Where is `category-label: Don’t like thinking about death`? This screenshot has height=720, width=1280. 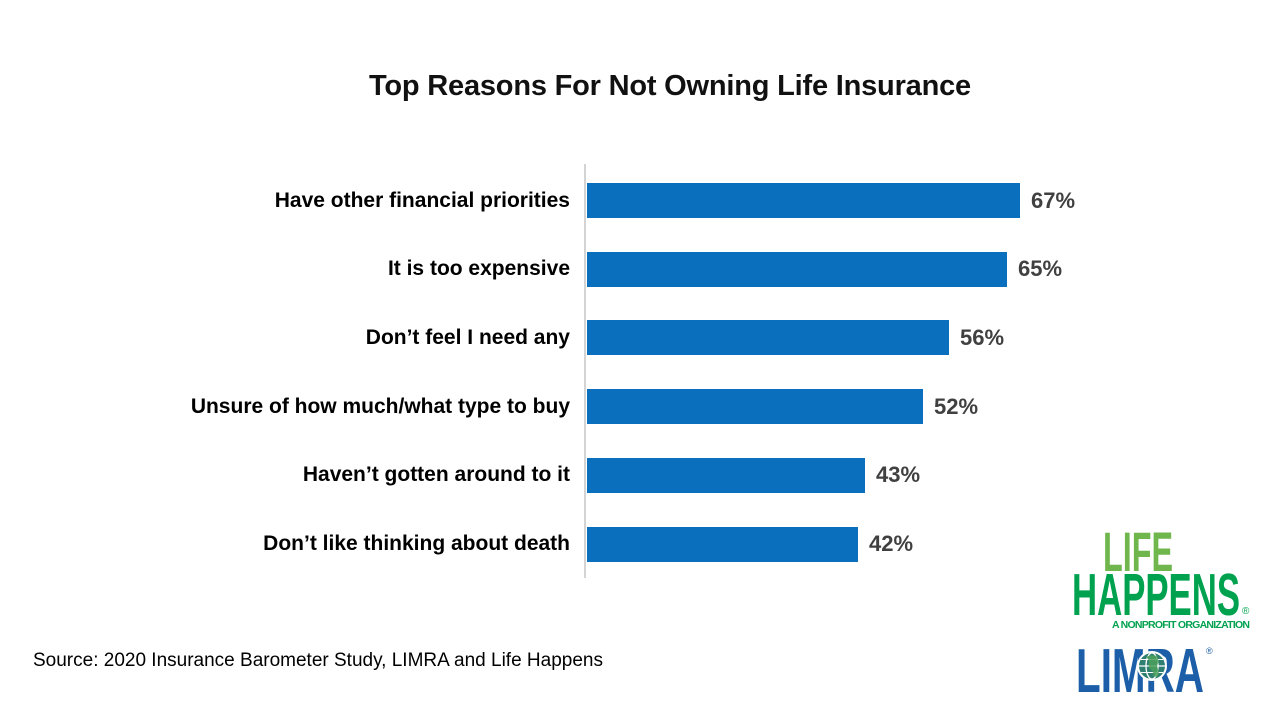
category-label: Don’t like thinking about death is located at coordinates (416, 543).